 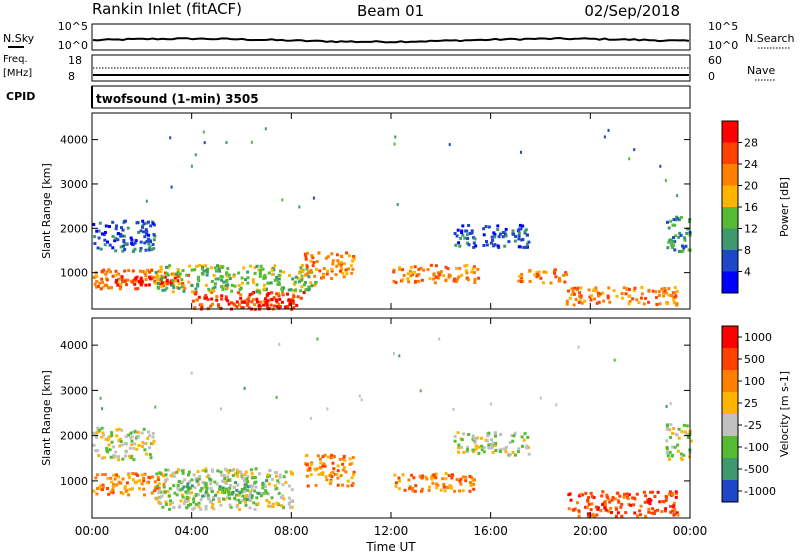 I want to click on x-tick-label: 16:00, so click(x=490, y=531).